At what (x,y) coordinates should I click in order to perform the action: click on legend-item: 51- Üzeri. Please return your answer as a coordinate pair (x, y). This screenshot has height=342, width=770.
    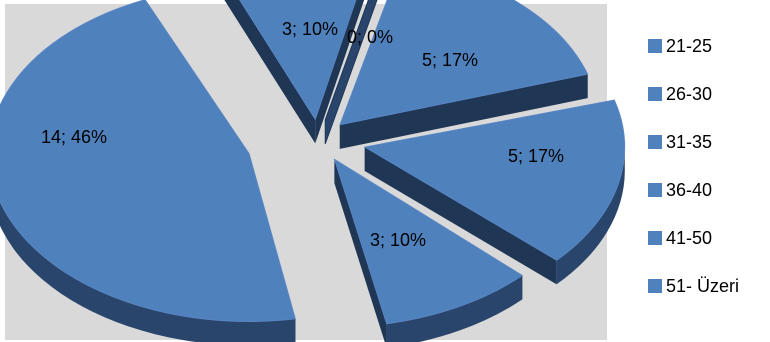
    Looking at the image, I should click on (708, 286).